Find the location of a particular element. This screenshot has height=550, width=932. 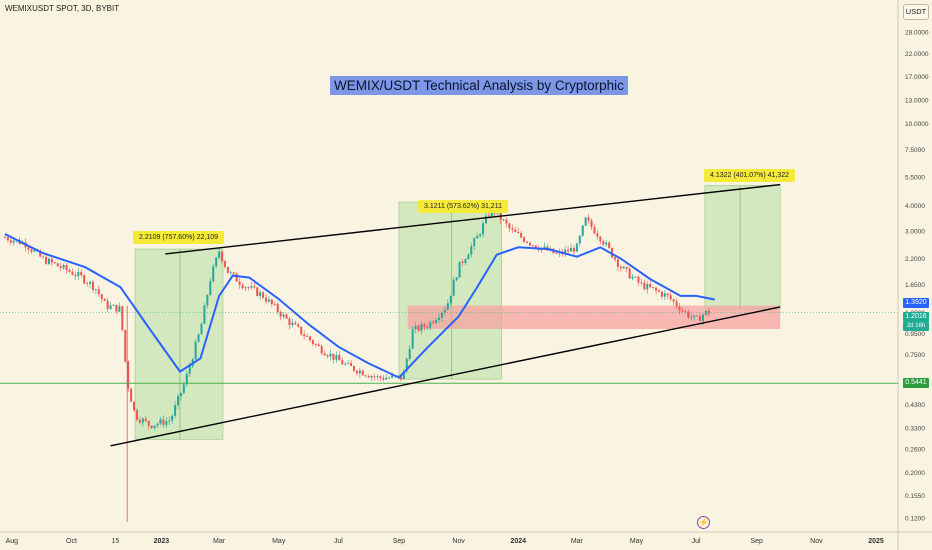

upper-trendline is located at coordinates (473, 219).